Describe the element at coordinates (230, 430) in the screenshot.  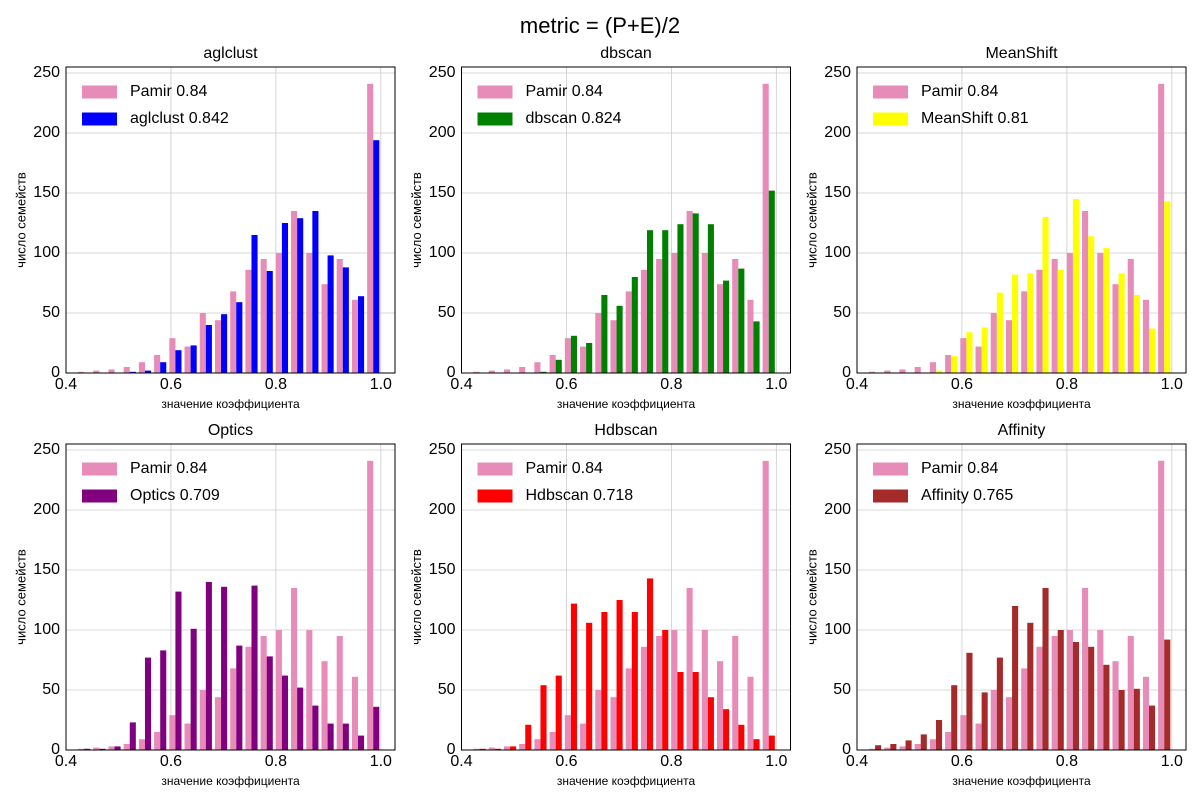
I see `subplot-title: Optics` at that location.